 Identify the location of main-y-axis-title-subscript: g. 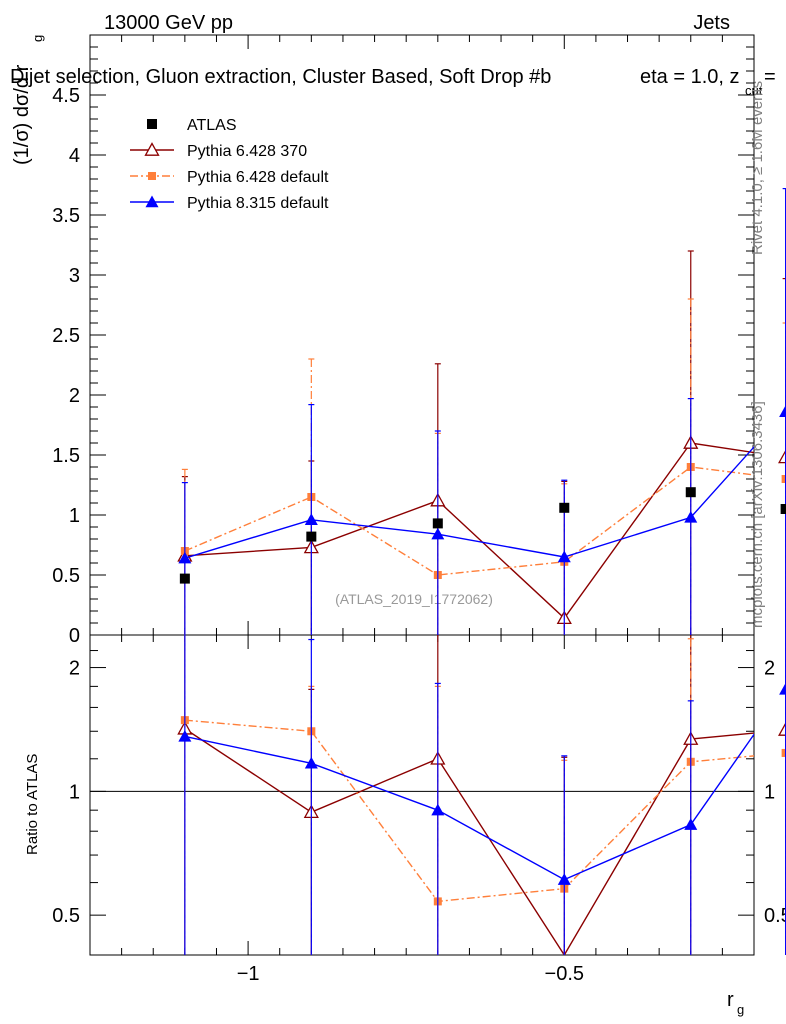
(37, 38).